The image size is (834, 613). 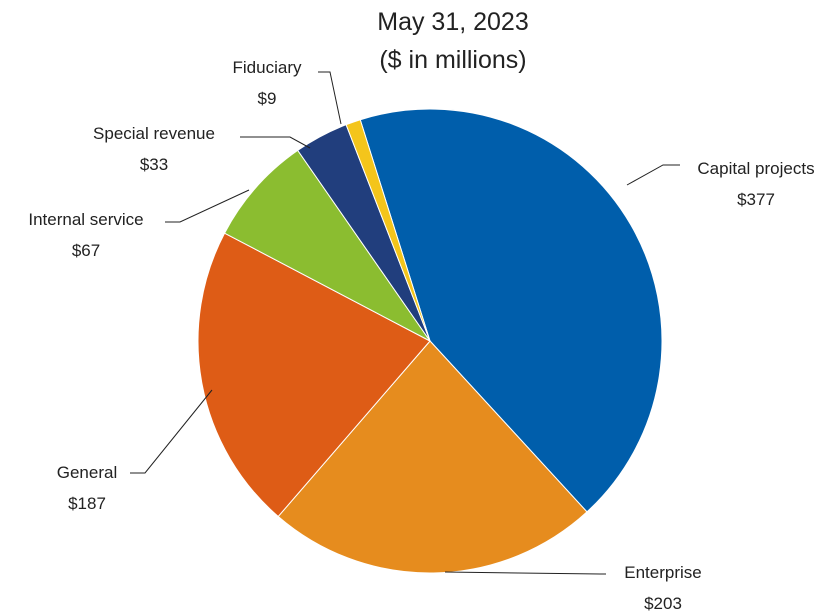 What do you see at coordinates (154, 133) in the screenshot?
I see `slice-label-special-revenue: Special revenue` at bounding box center [154, 133].